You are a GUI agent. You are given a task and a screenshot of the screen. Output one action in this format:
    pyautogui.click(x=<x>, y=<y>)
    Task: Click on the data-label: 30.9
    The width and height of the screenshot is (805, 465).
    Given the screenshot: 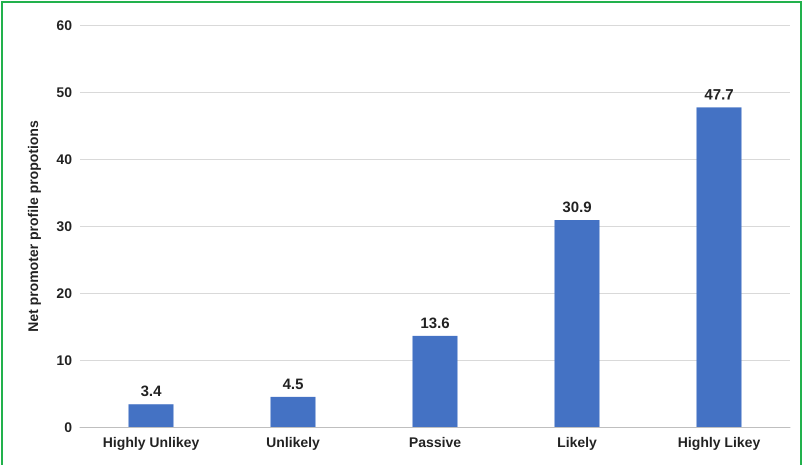 What is the action you would take?
    pyautogui.click(x=577, y=207)
    